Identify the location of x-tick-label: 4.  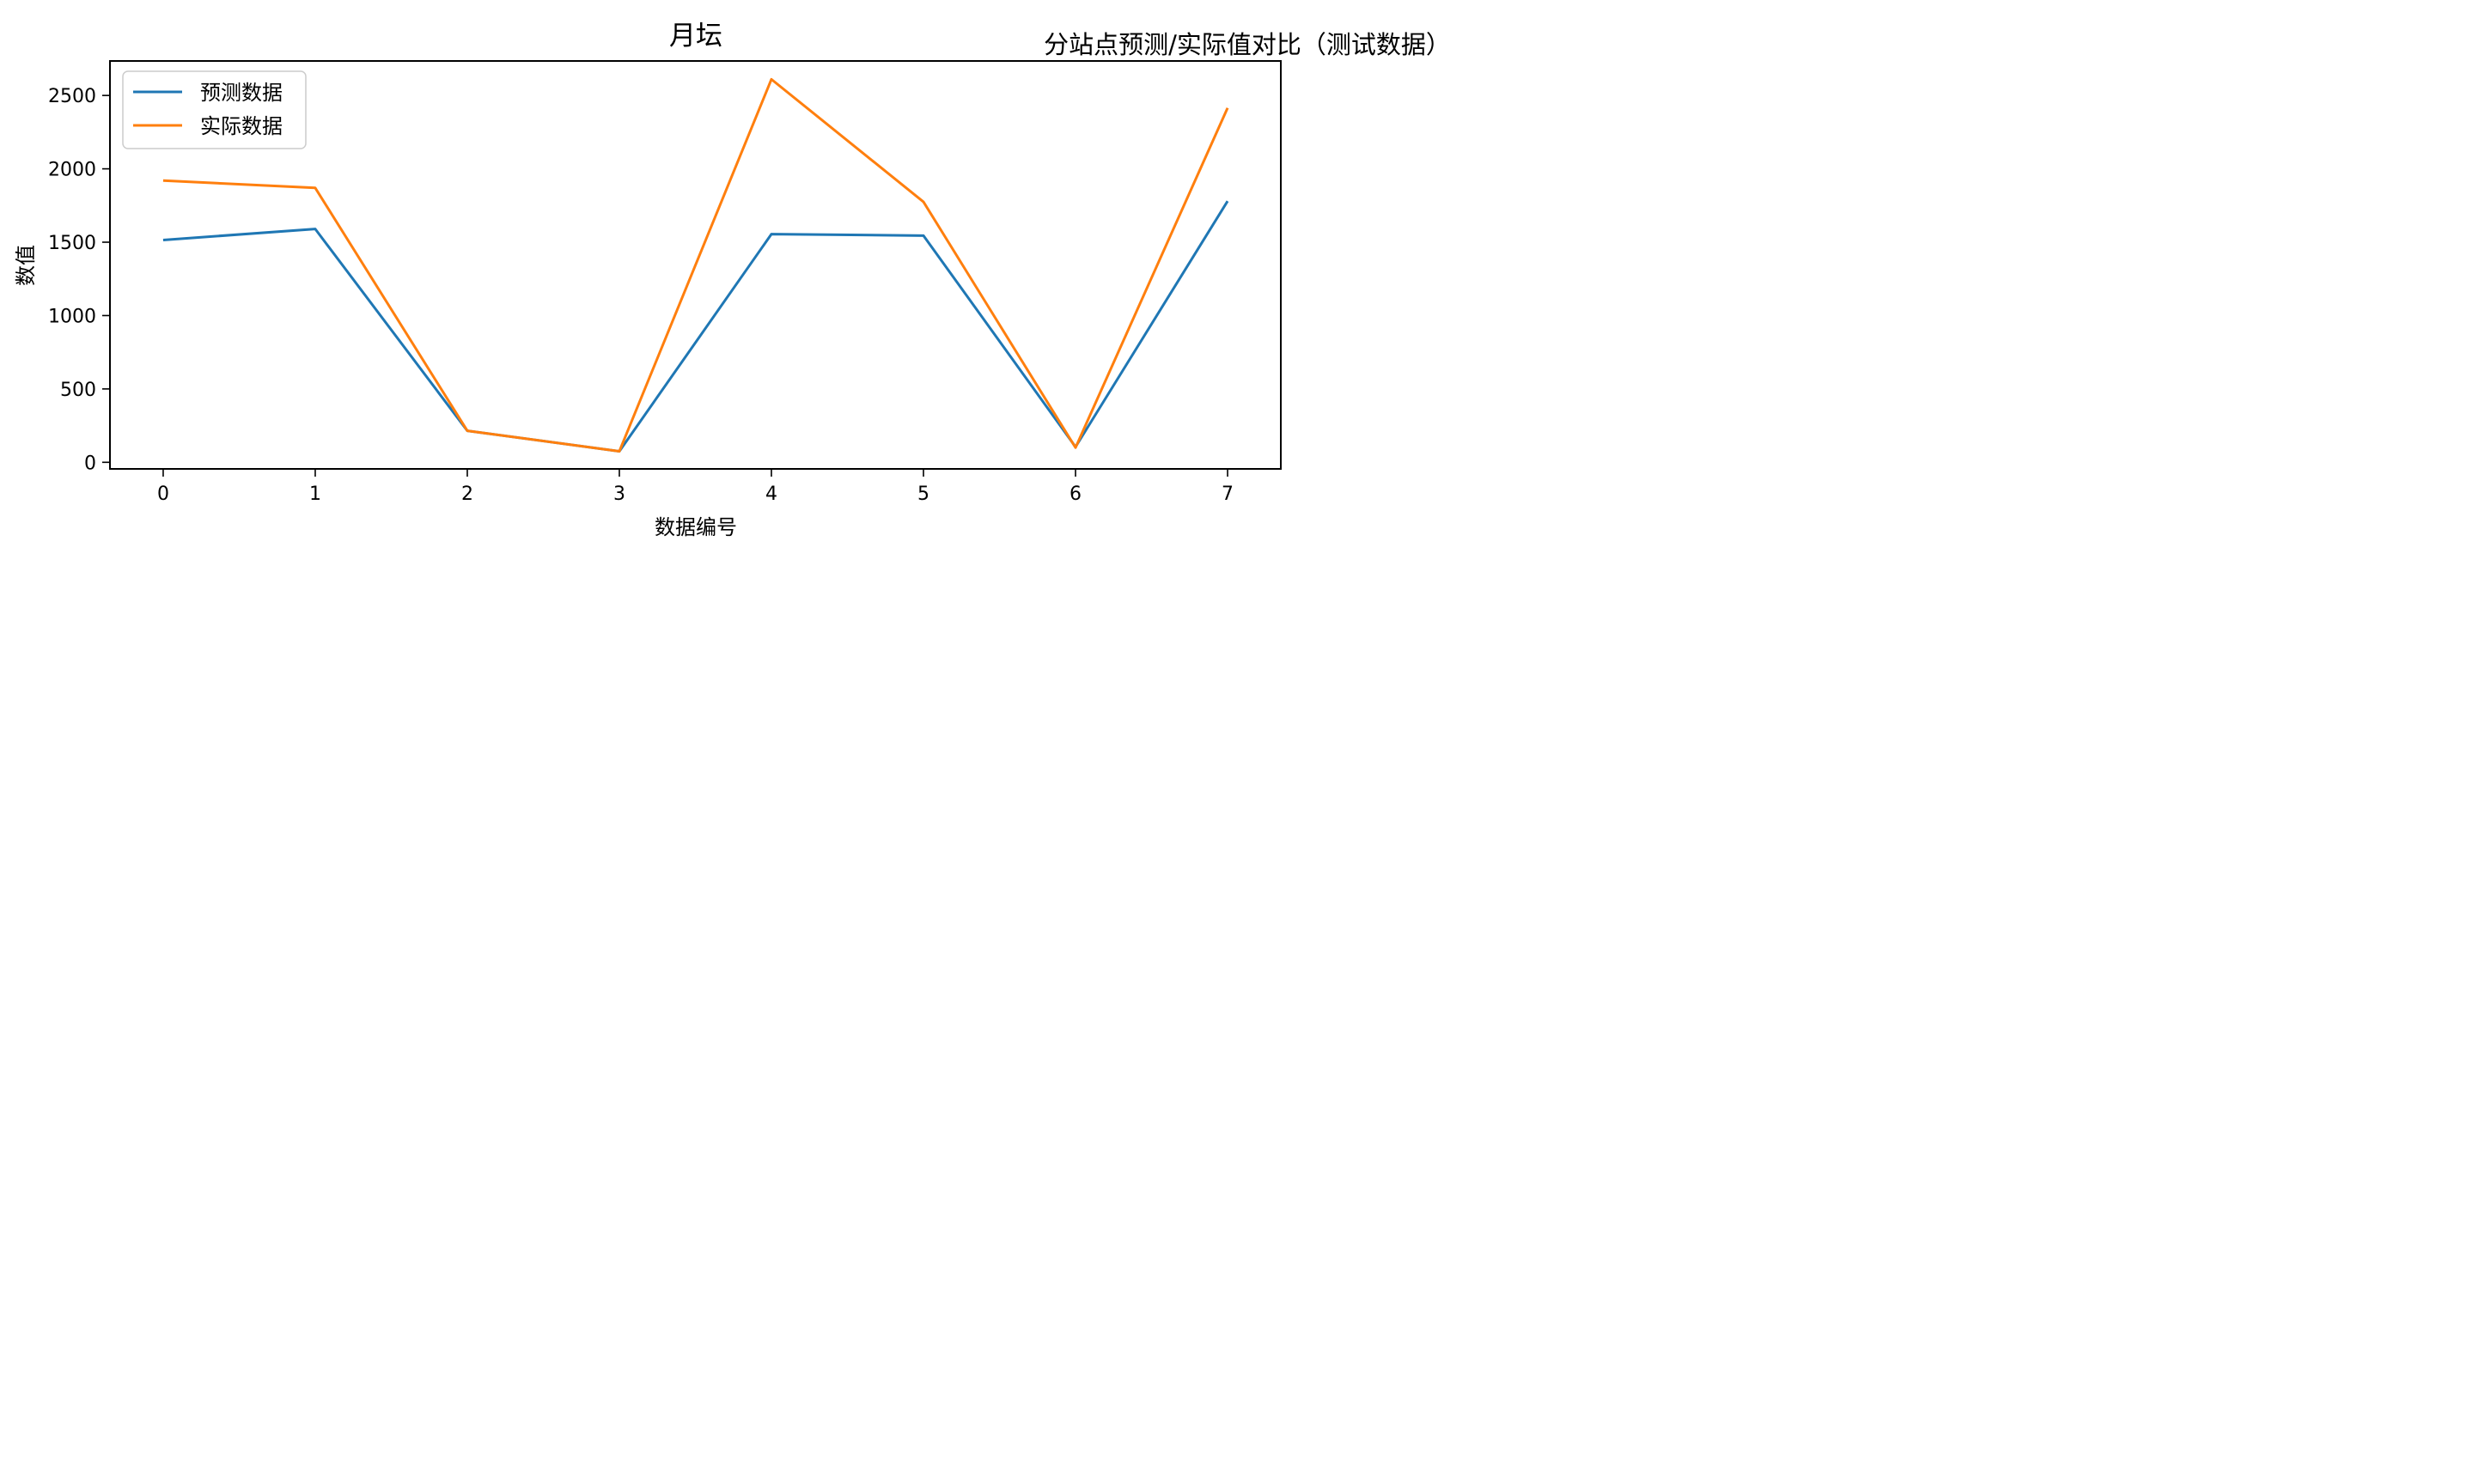
(771, 494).